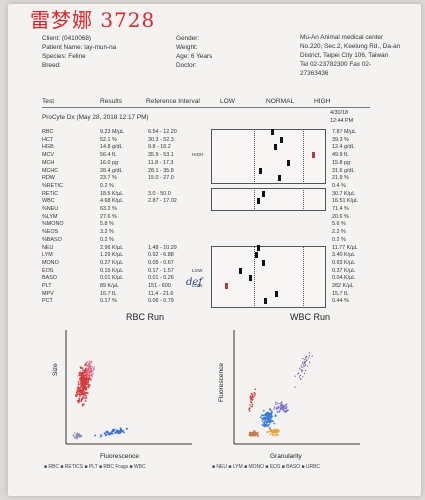  What do you see at coordinates (50, 193) in the screenshot?
I see `test-name: RETIC` at bounding box center [50, 193].